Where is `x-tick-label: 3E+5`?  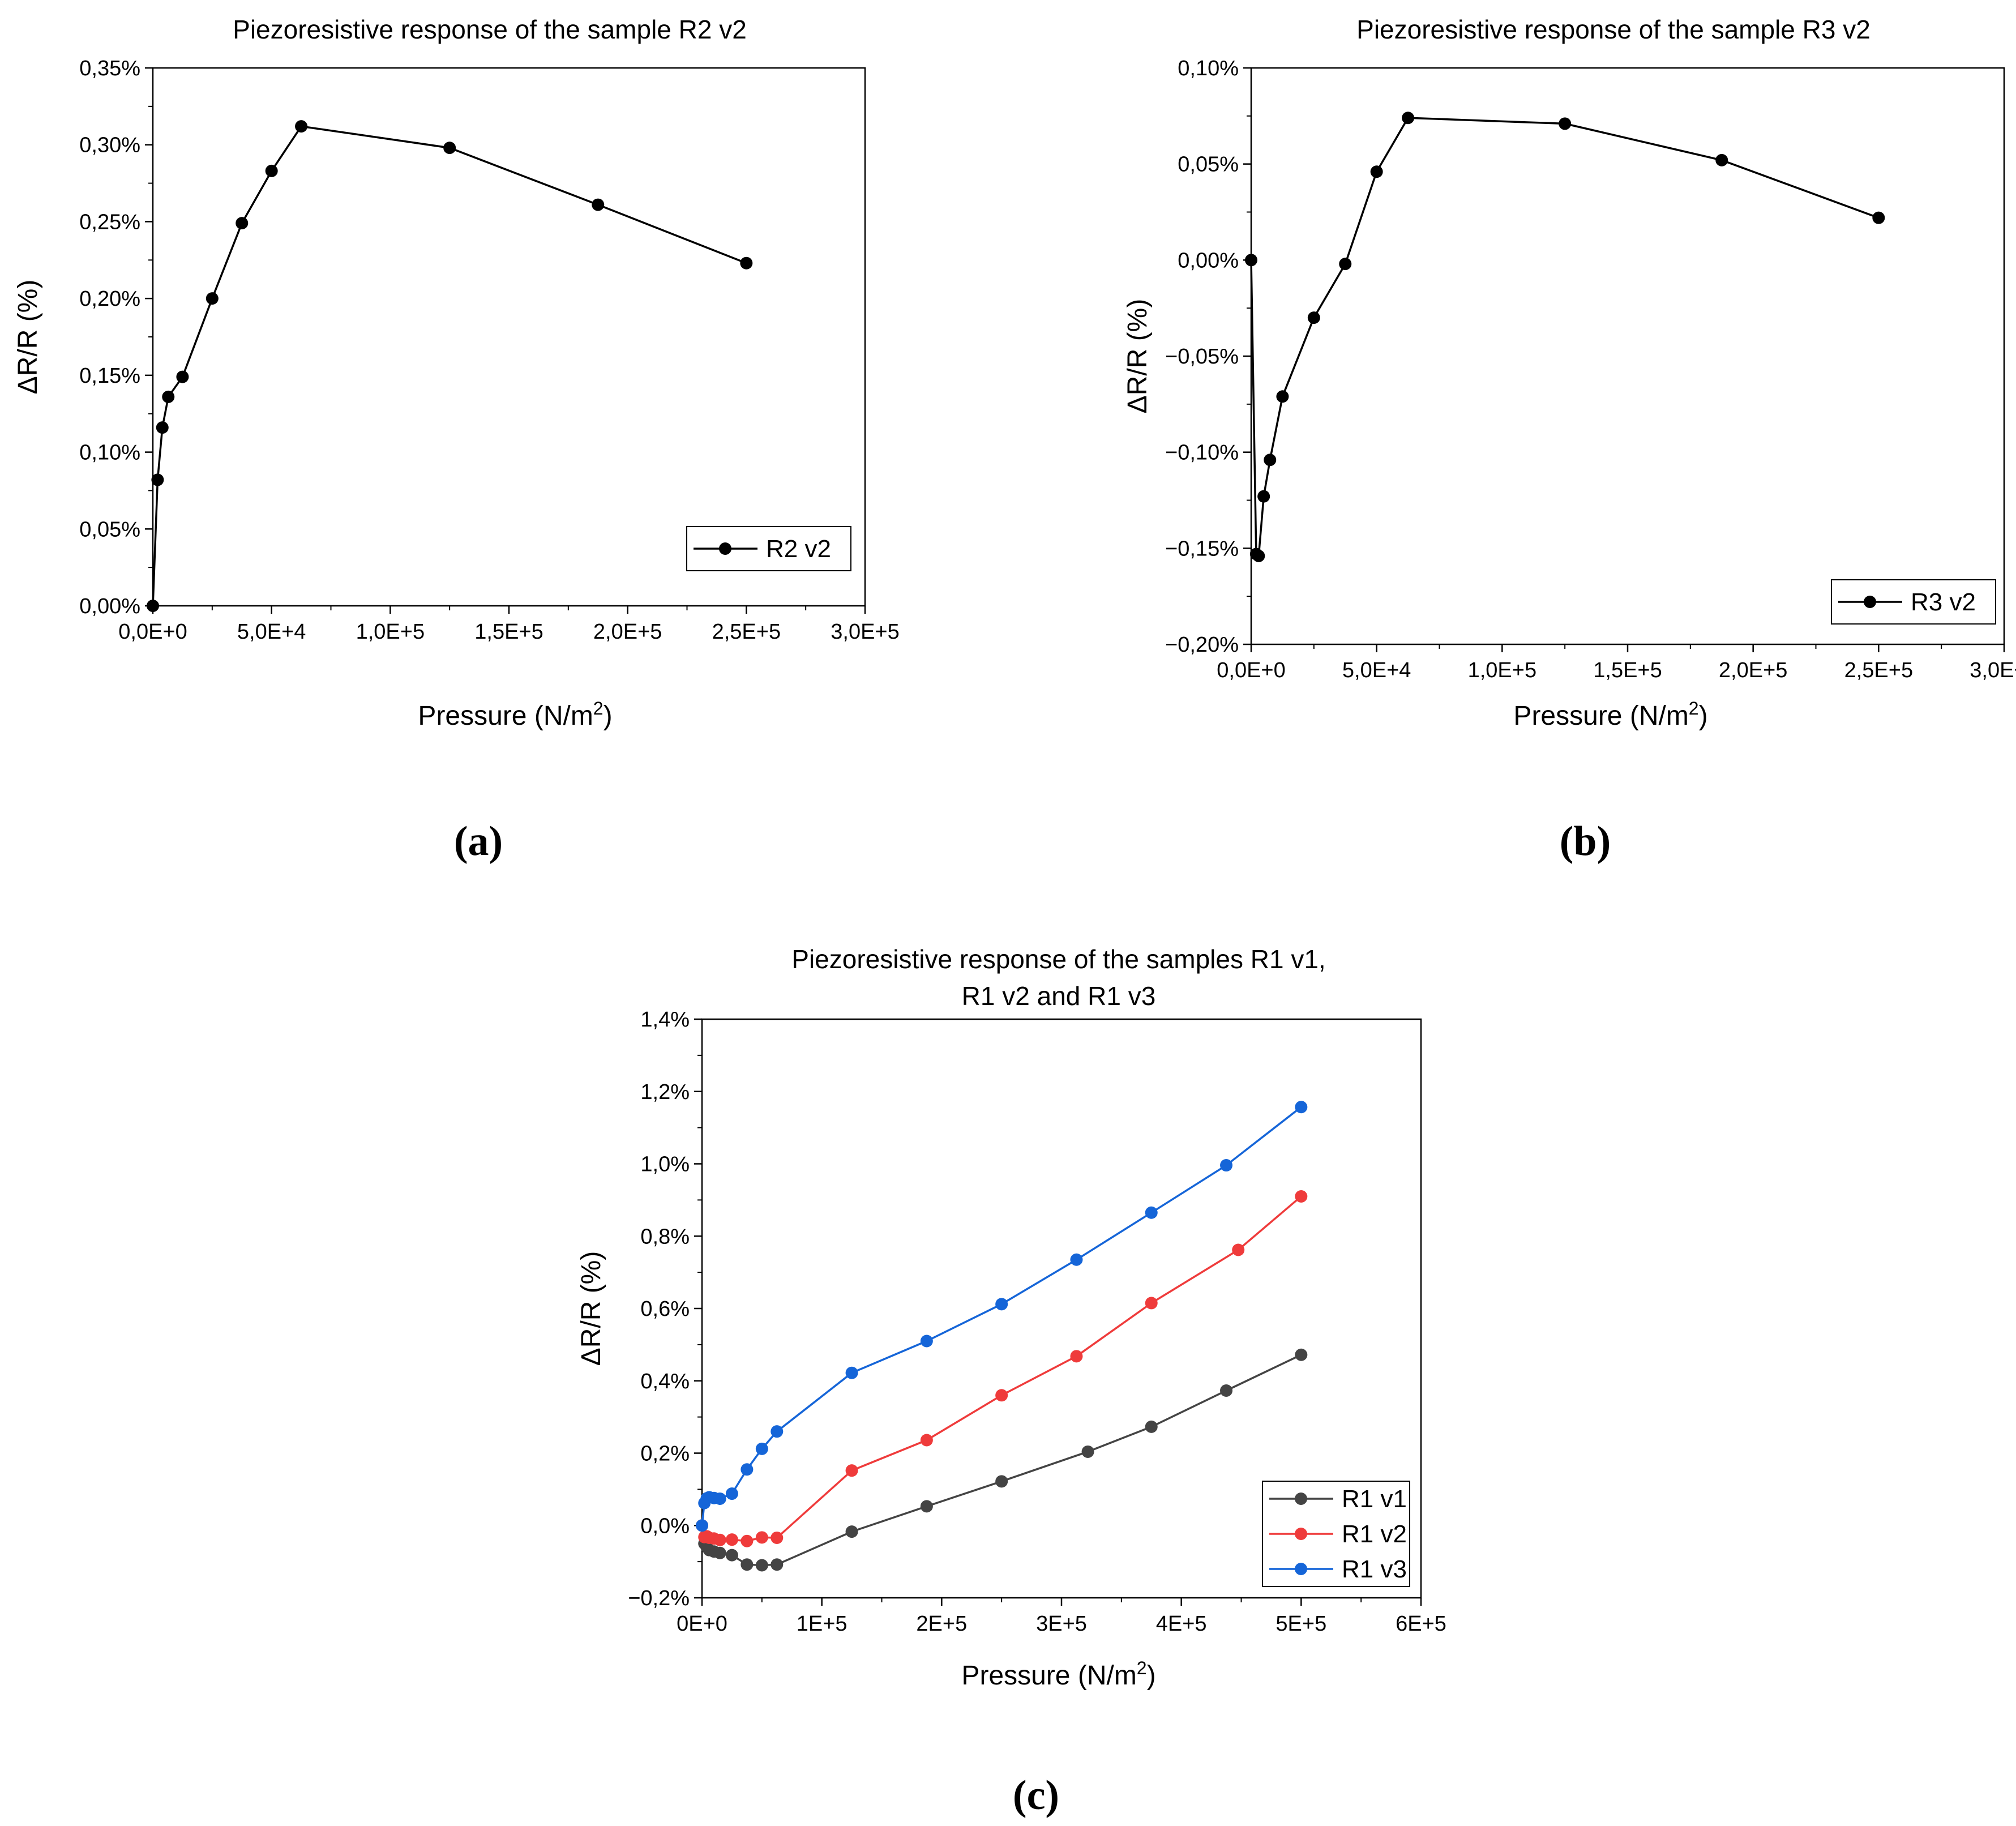 x-tick-label: 3E+5 is located at coordinates (1061, 1624).